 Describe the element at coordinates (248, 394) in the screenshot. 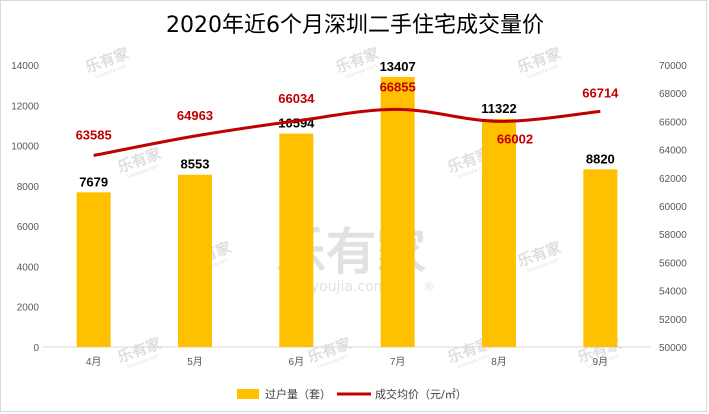

I see `legend-bar-swatch` at that location.